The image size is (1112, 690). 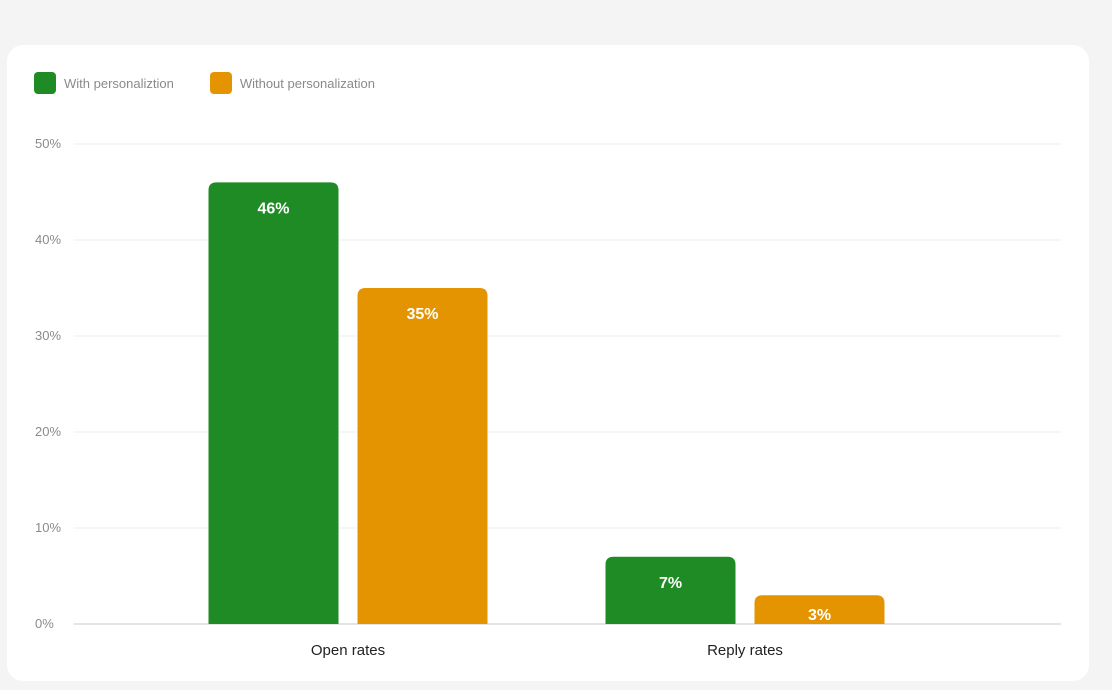 What do you see at coordinates (48, 431) in the screenshot?
I see `y-tick-label: 20%` at bounding box center [48, 431].